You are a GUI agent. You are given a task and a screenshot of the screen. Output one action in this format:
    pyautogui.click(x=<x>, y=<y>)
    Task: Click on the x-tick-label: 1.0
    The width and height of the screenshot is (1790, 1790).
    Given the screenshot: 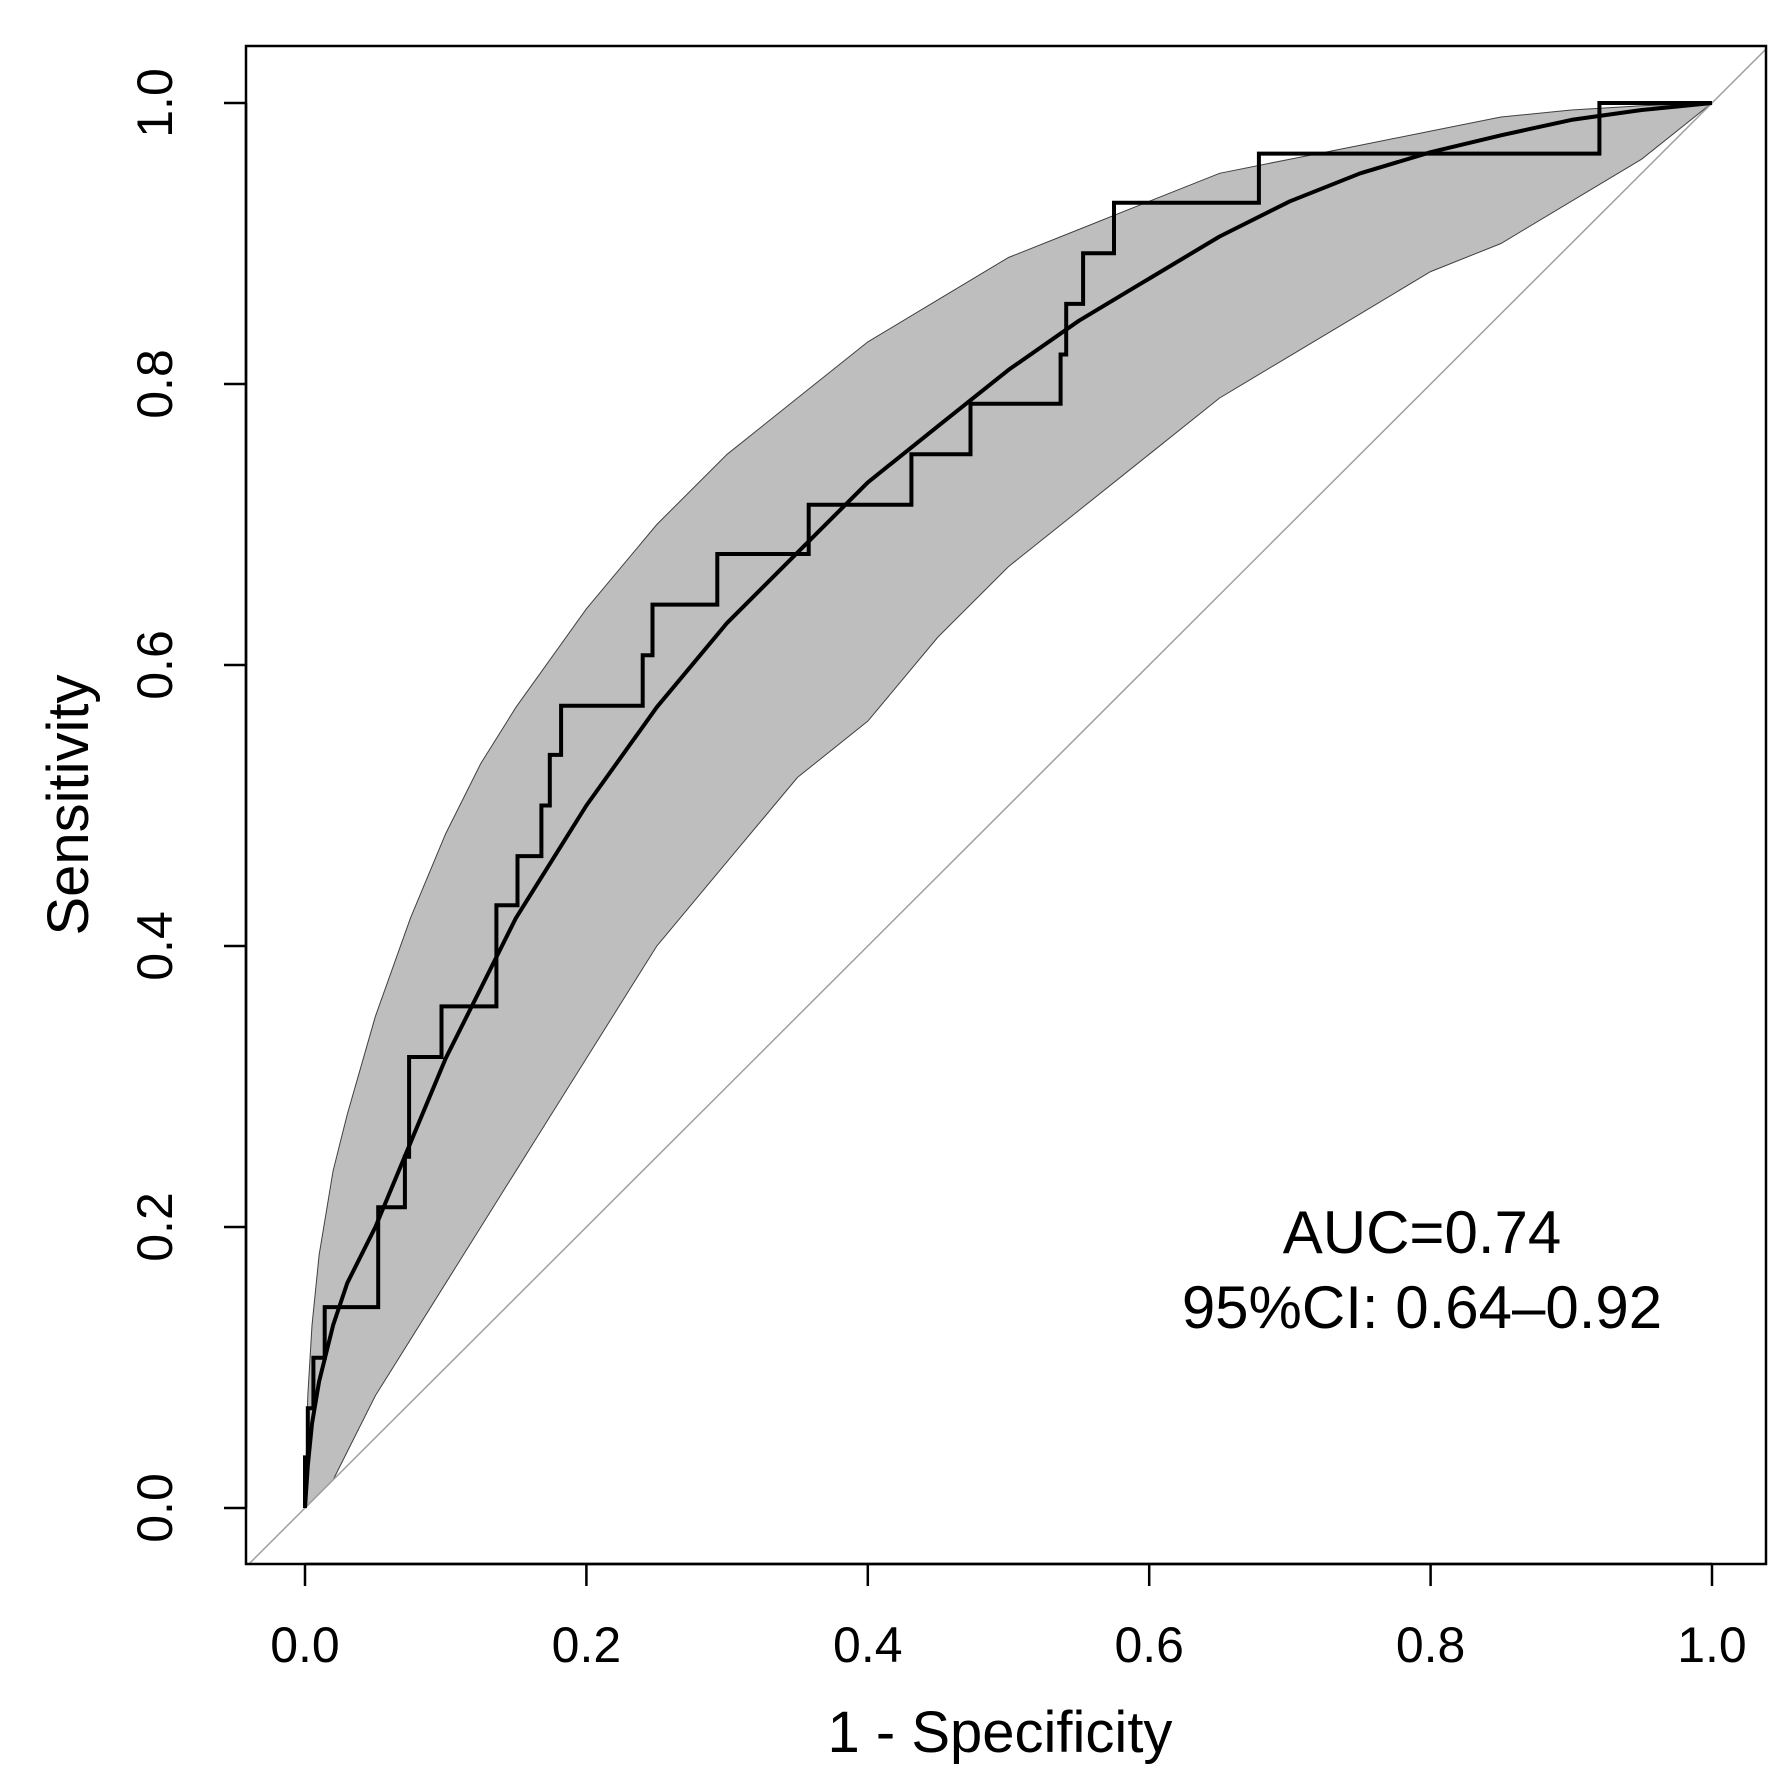 What is the action you would take?
    pyautogui.click(x=1712, y=1645)
    